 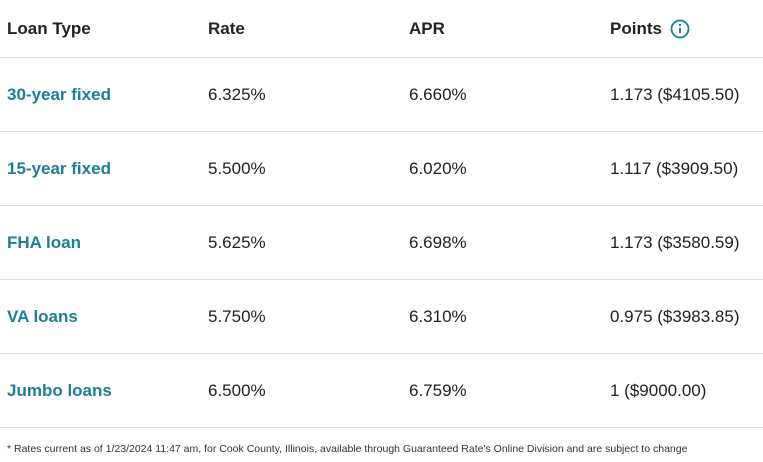 What do you see at coordinates (59, 390) in the screenshot?
I see `loan-type-link: Jumbo loans` at bounding box center [59, 390].